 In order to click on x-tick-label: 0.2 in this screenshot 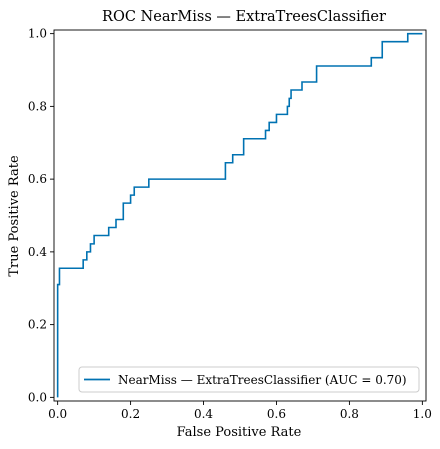, I will do `click(130, 414)`.